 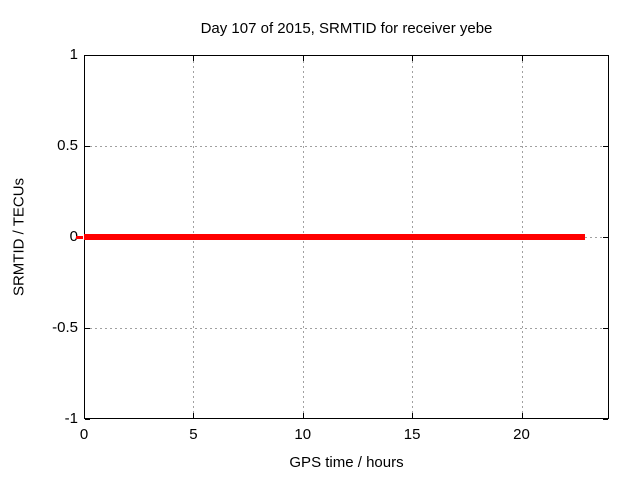 I want to click on y-tick-label: 1, so click(x=73, y=54).